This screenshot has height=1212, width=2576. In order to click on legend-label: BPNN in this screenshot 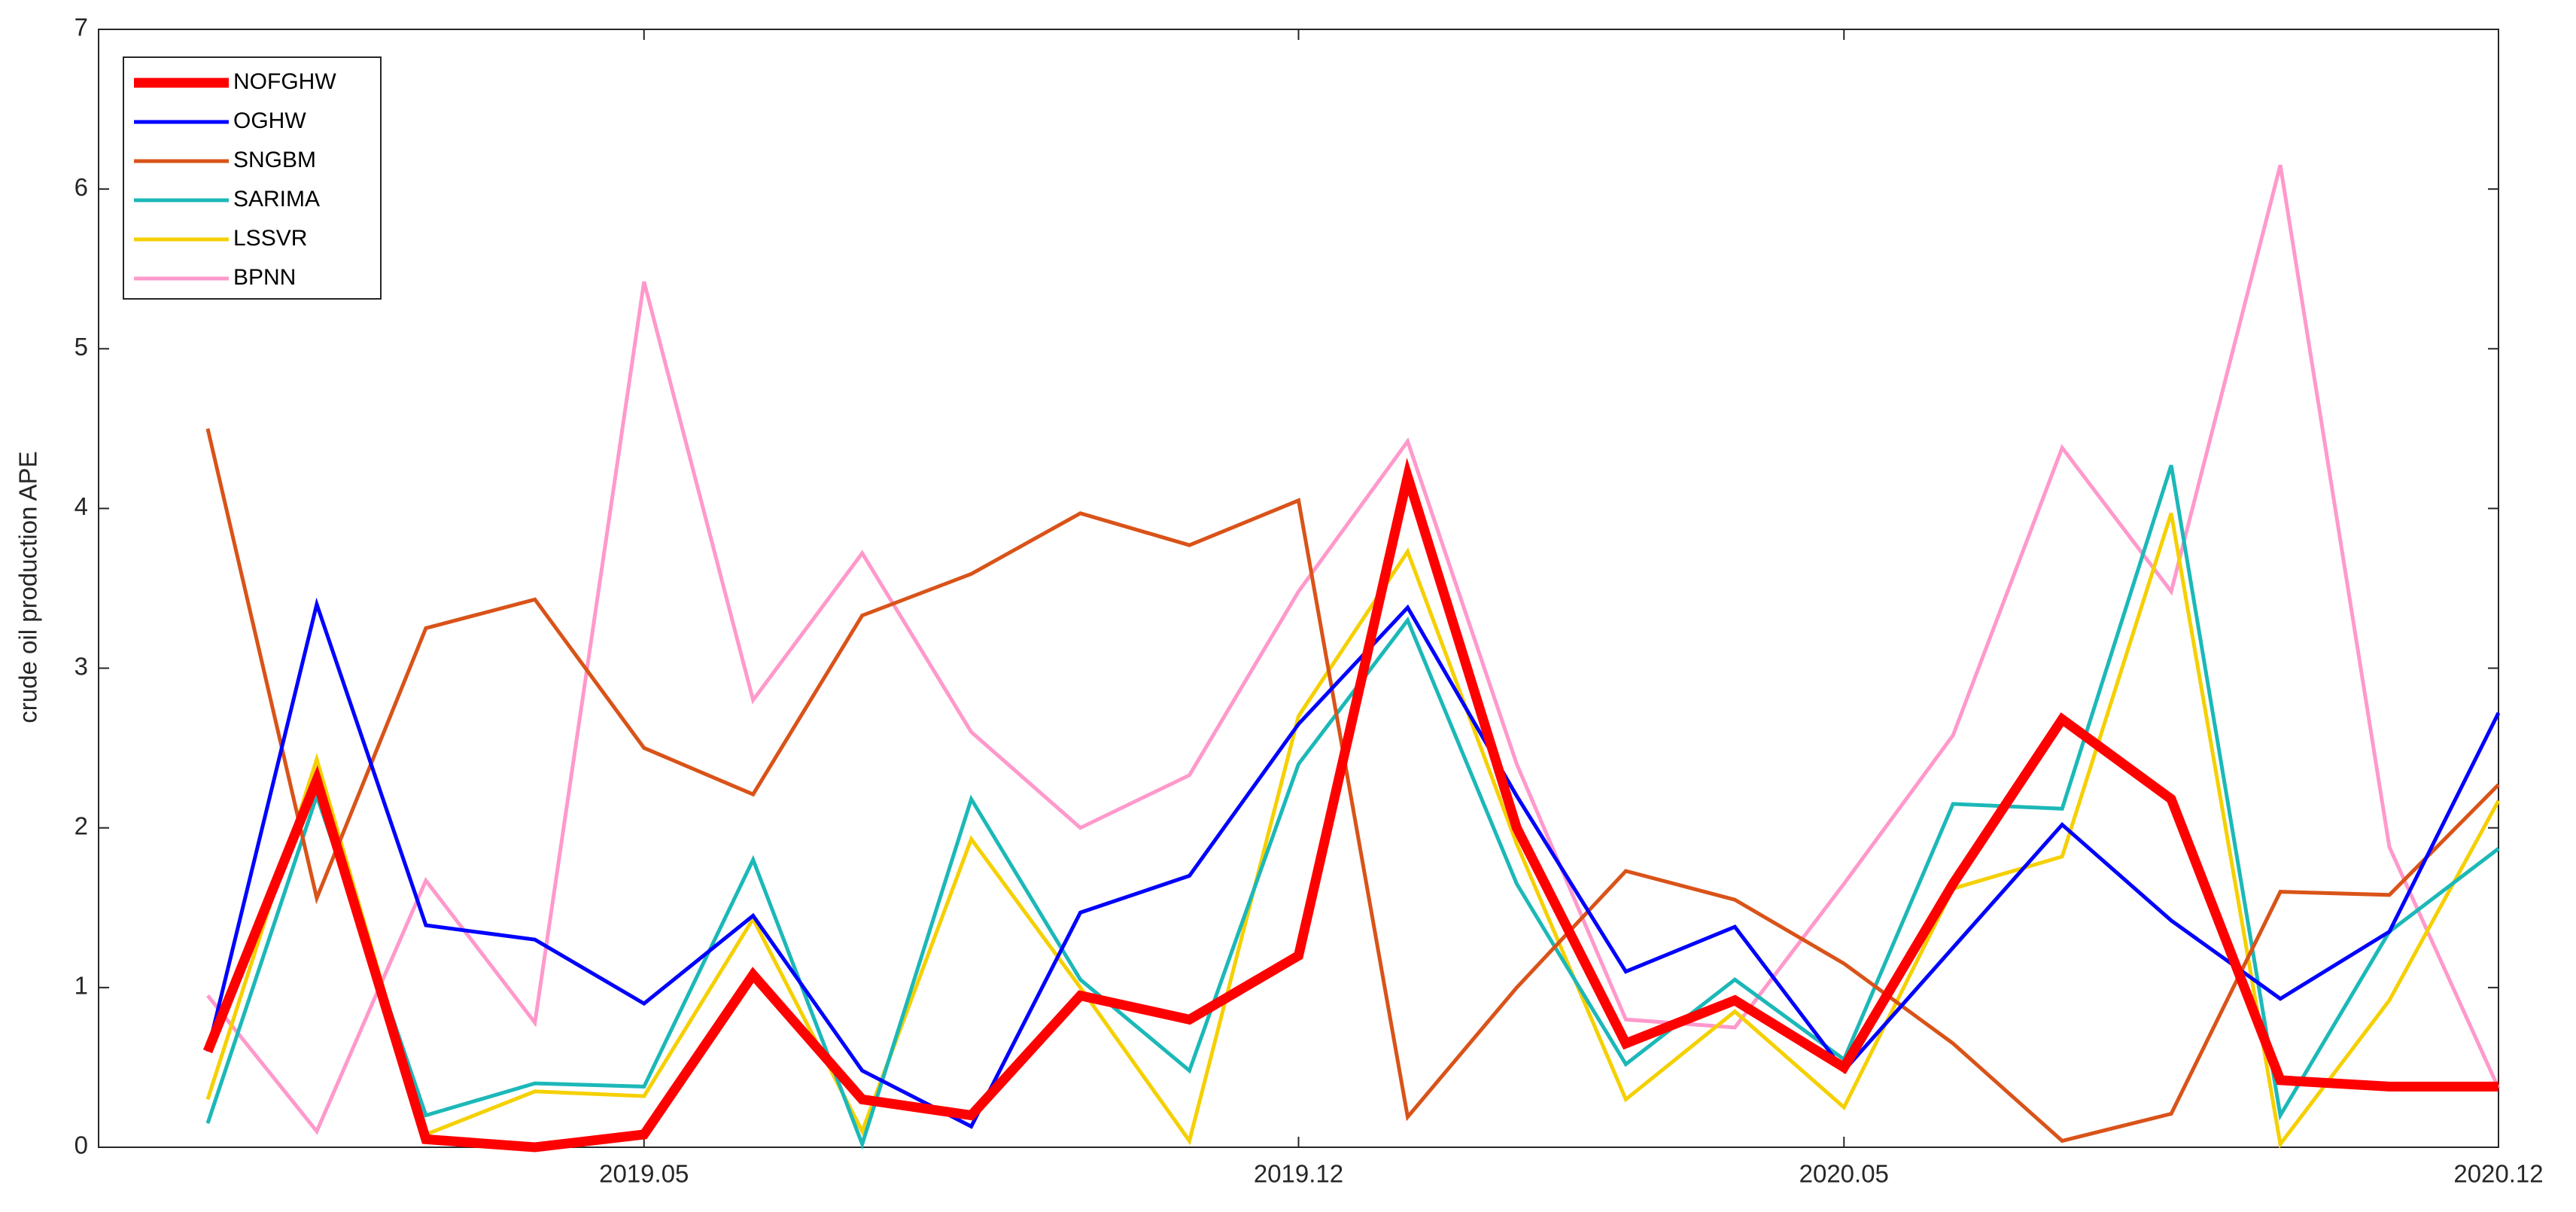, I will do `click(264, 277)`.